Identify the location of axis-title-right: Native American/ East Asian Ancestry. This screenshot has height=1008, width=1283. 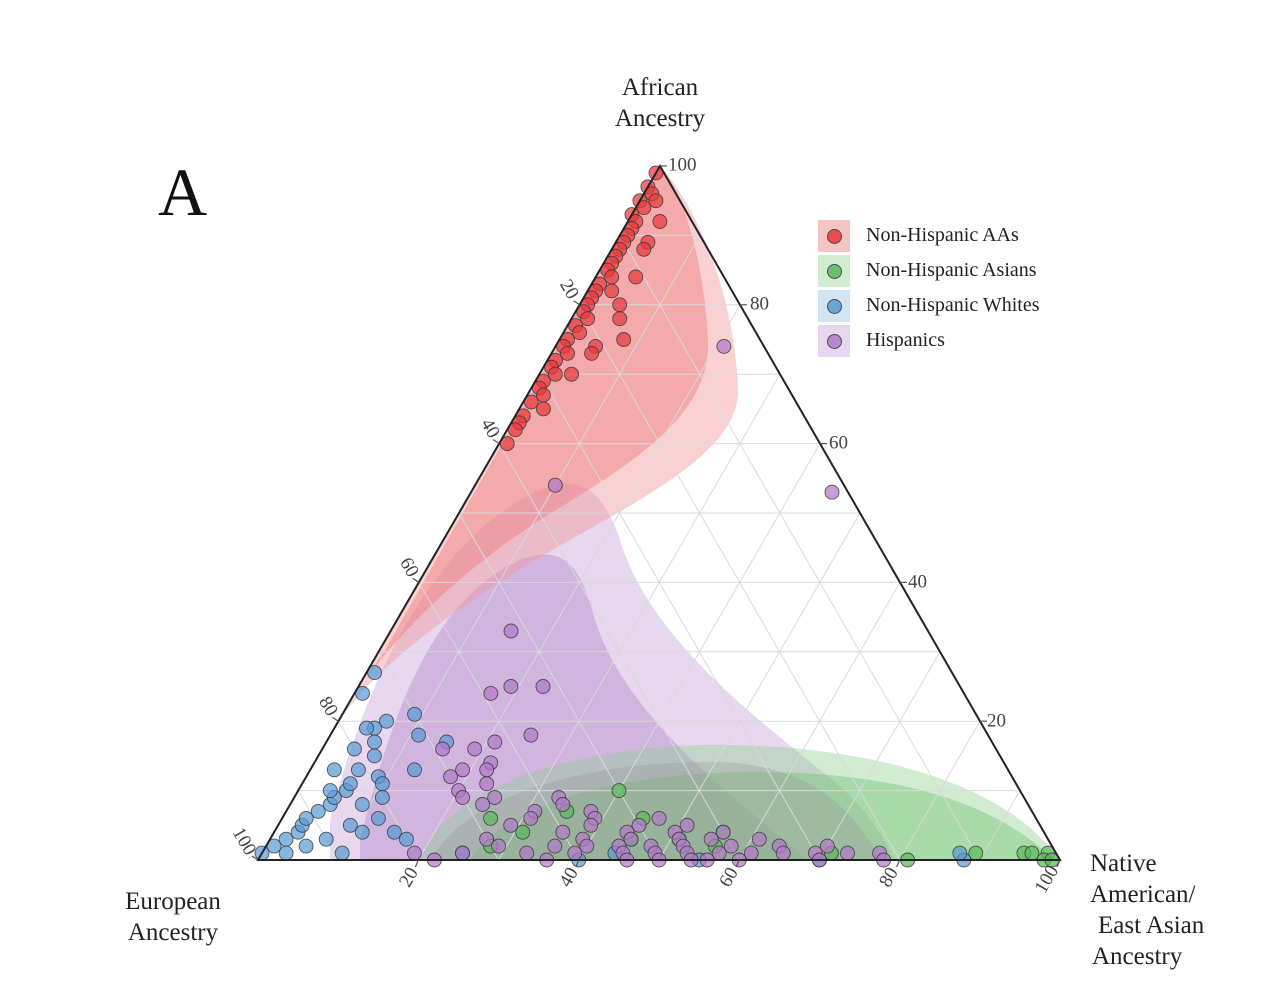
(1160, 910).